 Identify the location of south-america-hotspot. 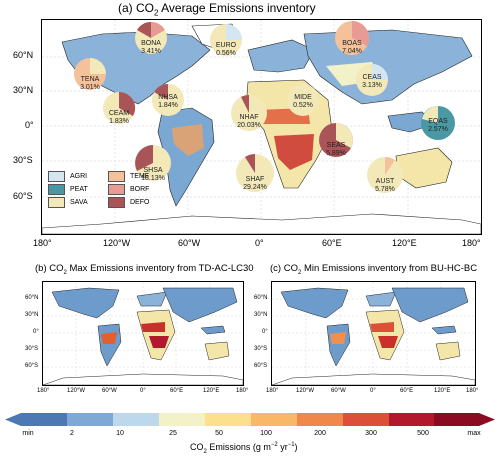
(188, 140).